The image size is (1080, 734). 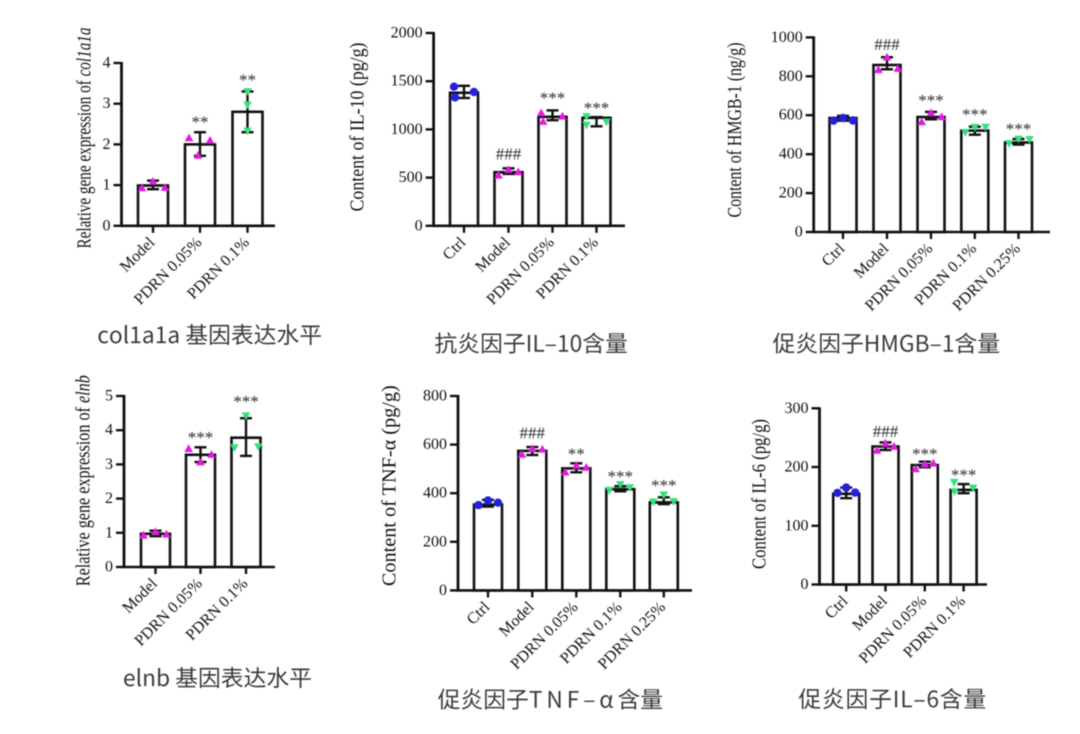 I want to click on svg-text:Relative gene expression of el: Relative gene expression of elnb, so click(x=84, y=480).